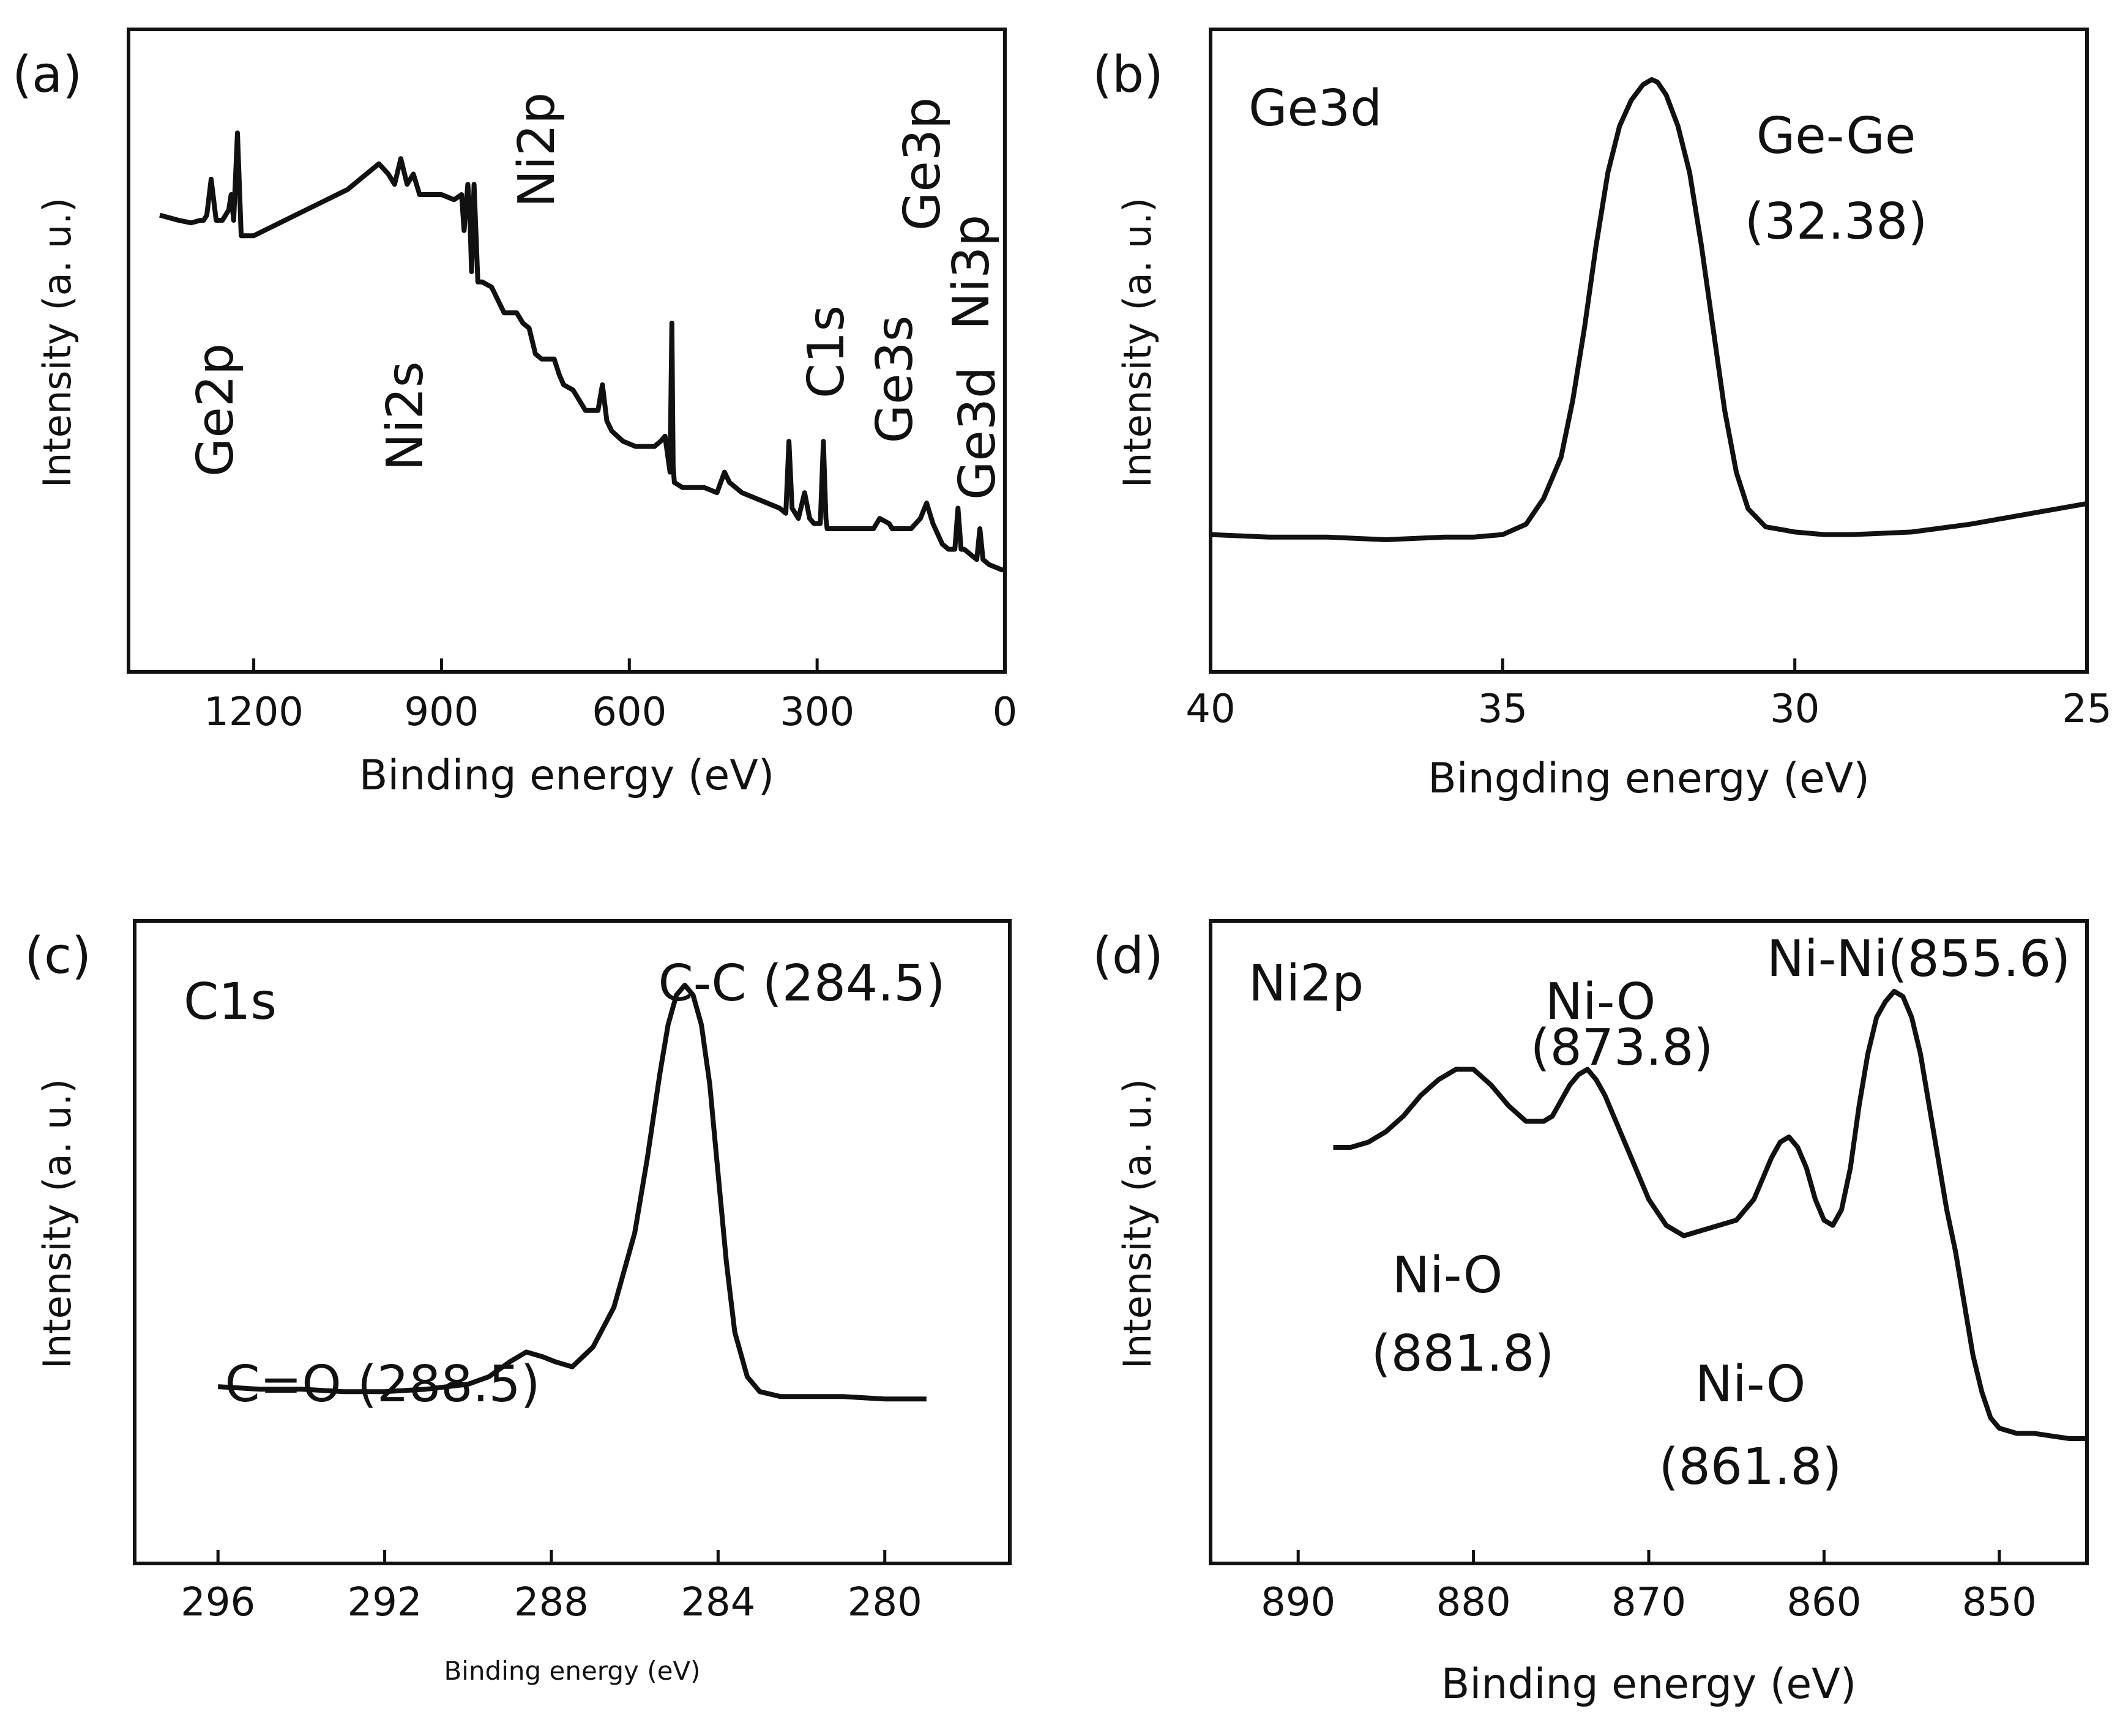 The image size is (2120, 1736). What do you see at coordinates (1127, 75) in the screenshot?
I see `panel-label-b: (b)` at bounding box center [1127, 75].